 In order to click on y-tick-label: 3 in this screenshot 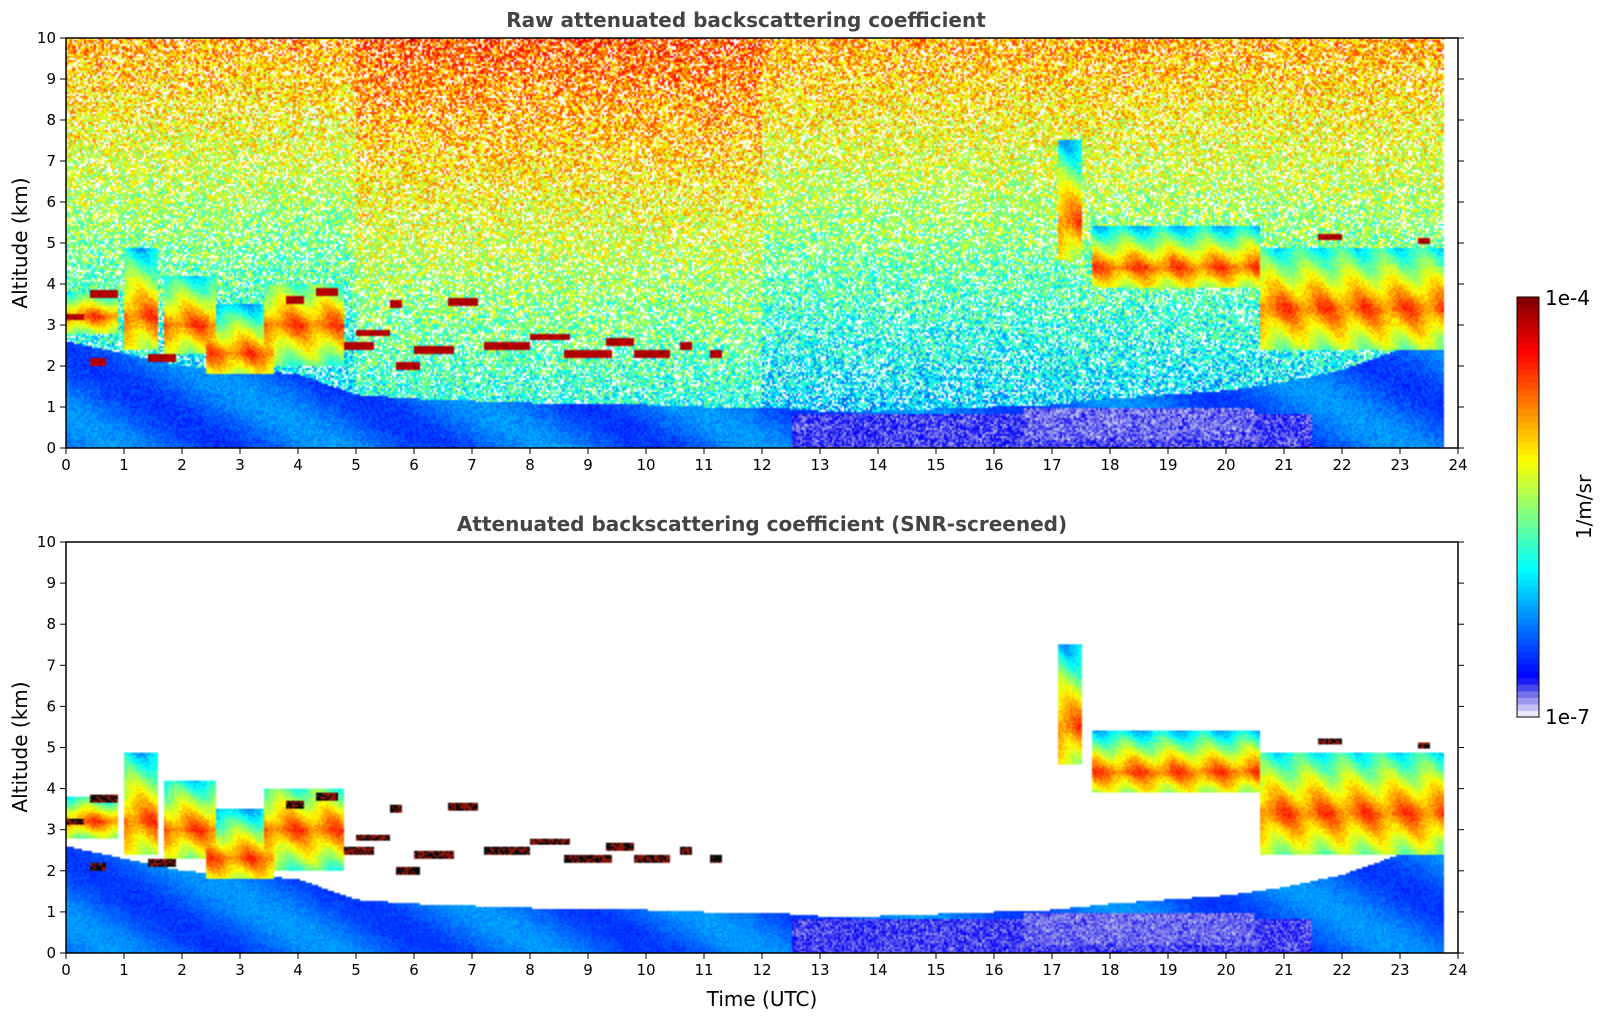, I will do `click(51, 830)`.